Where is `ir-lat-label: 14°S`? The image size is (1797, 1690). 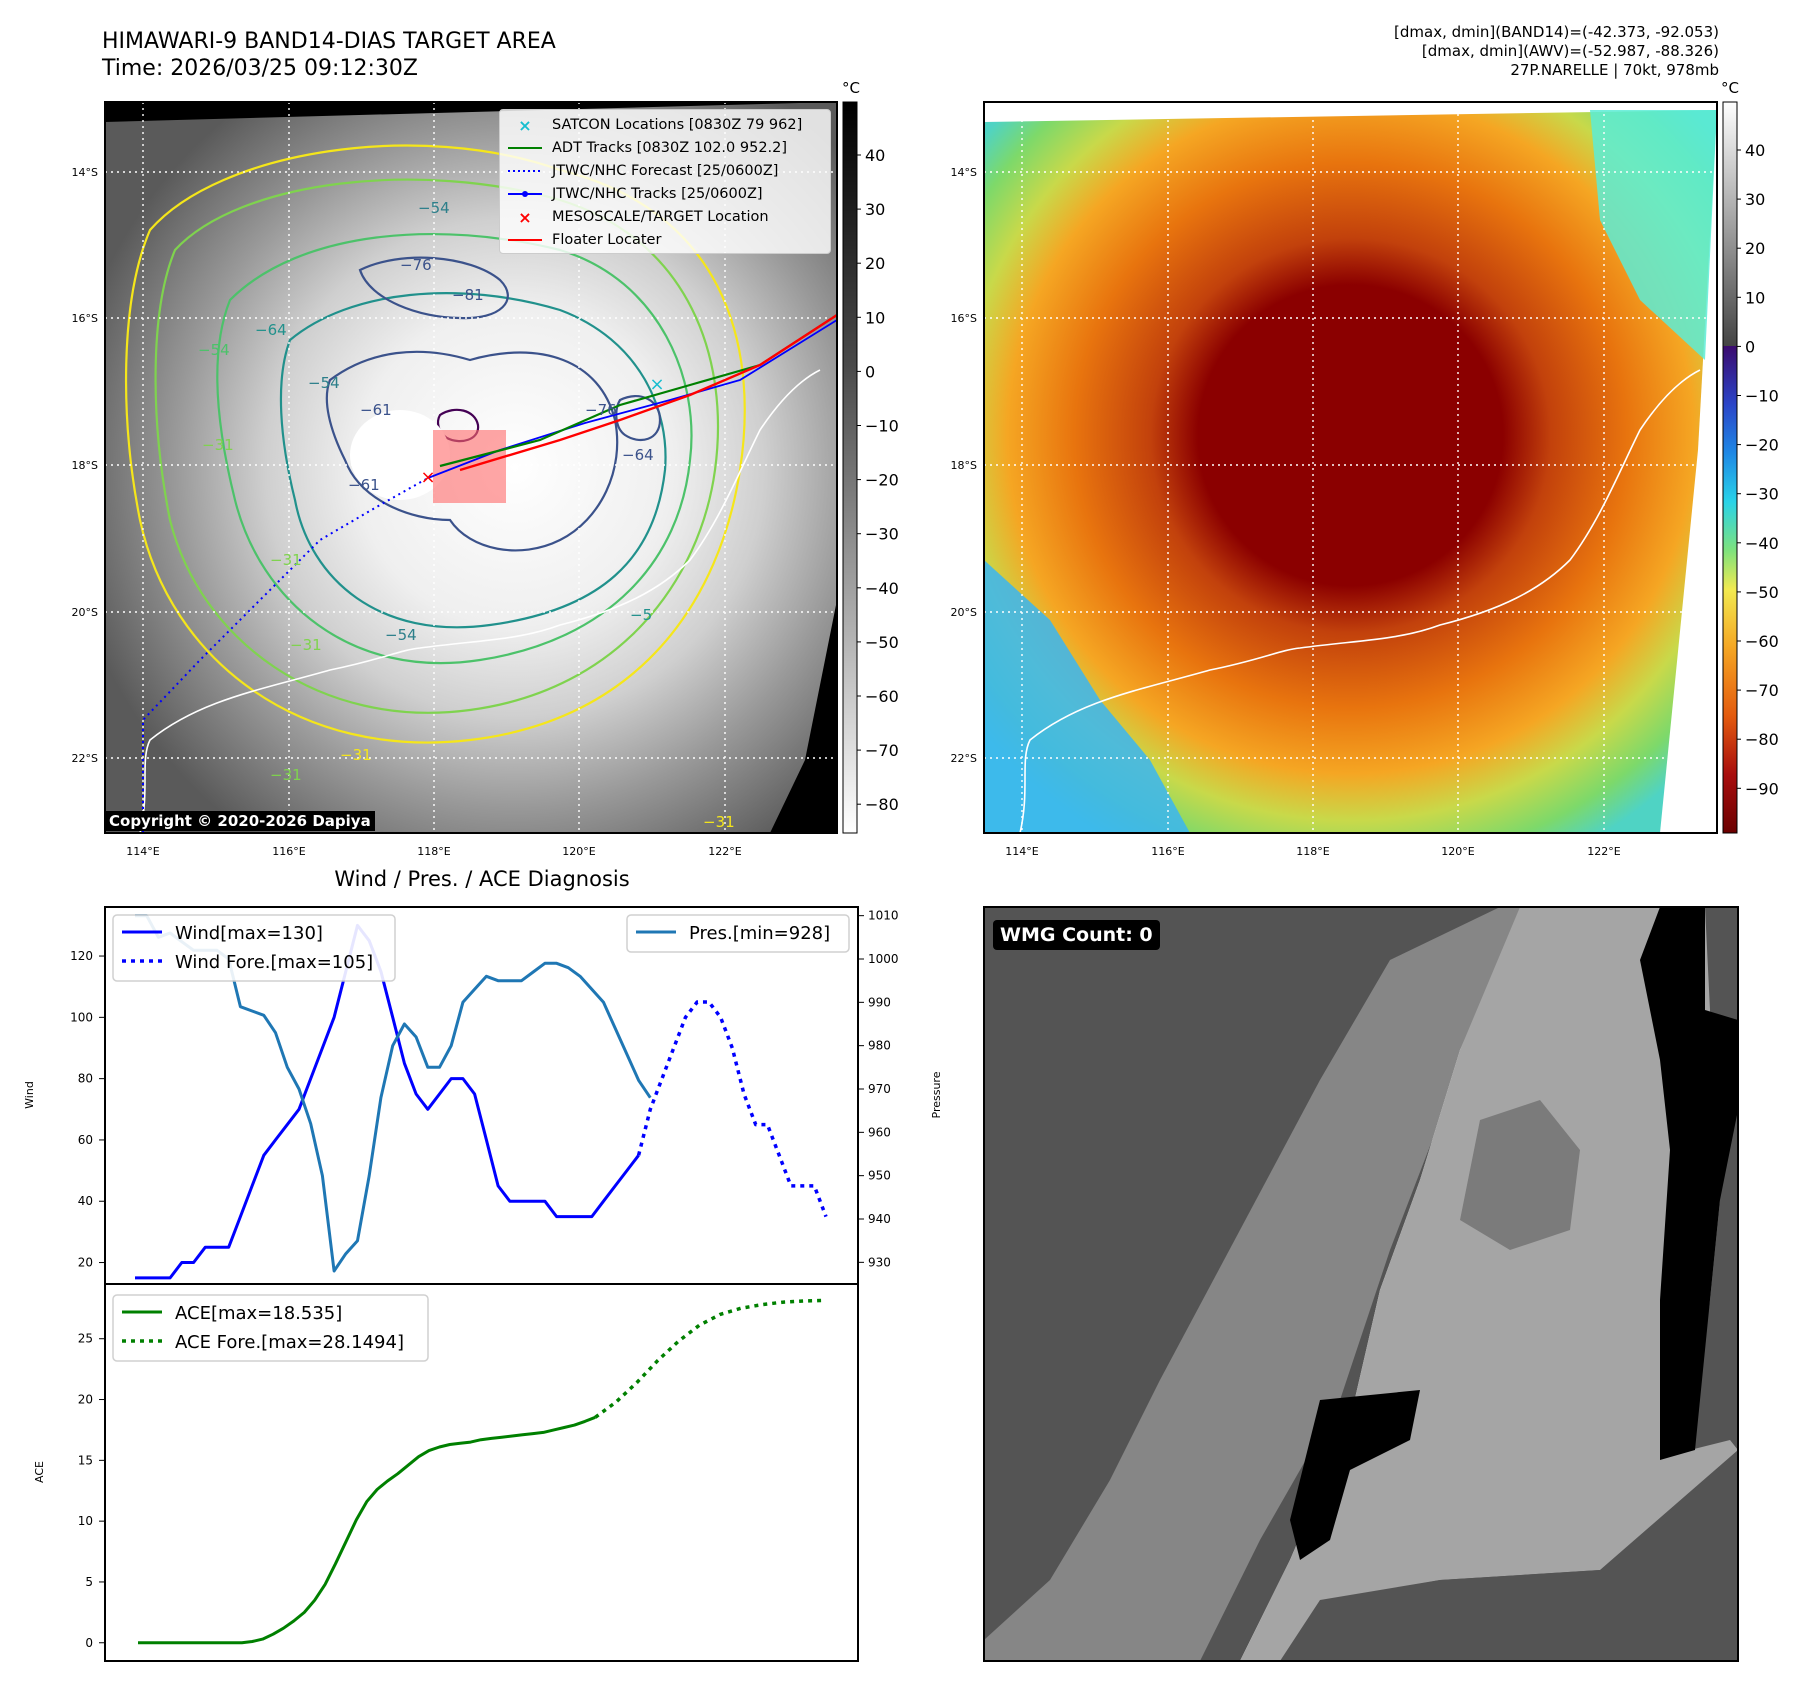 ir-lat-label: 14°S is located at coordinates (85, 172).